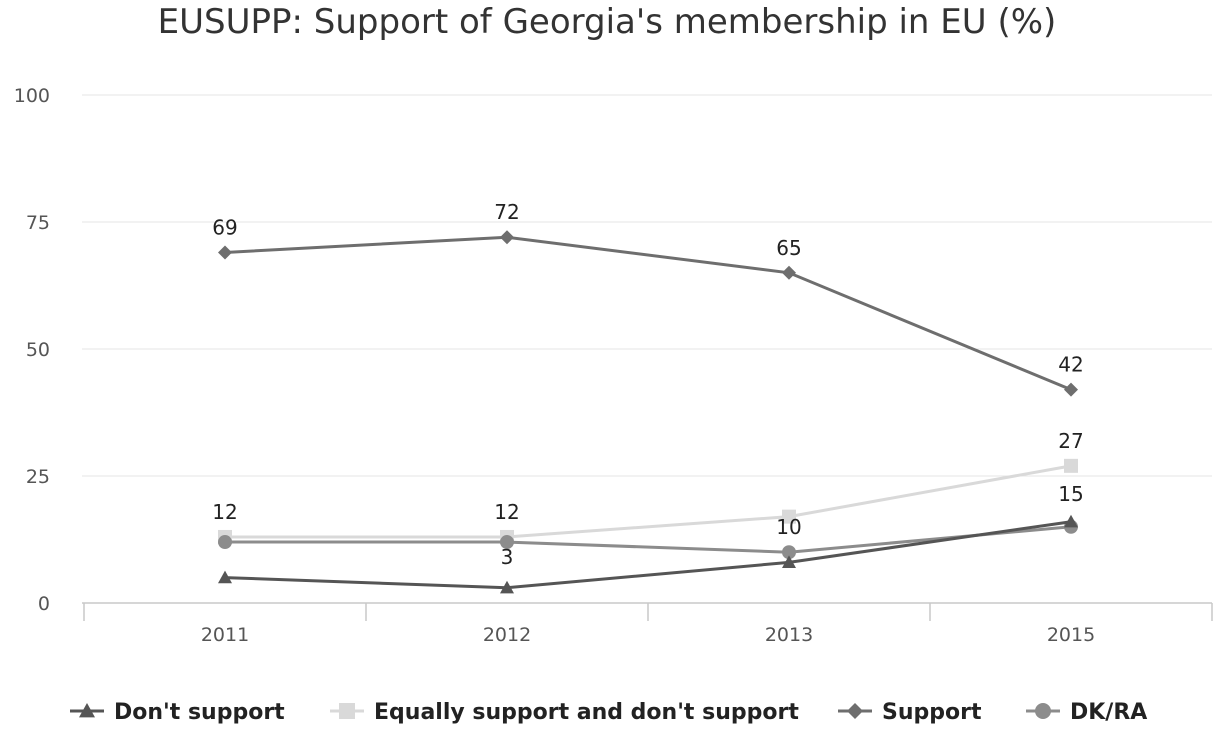  I want to click on data-label: 65, so click(788, 248).